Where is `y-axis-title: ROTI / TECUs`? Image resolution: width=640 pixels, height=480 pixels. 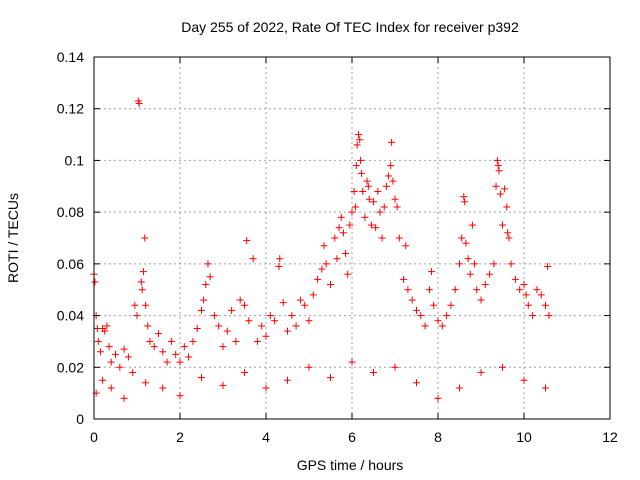
y-axis-title: ROTI / TECUs is located at coordinates (13, 238).